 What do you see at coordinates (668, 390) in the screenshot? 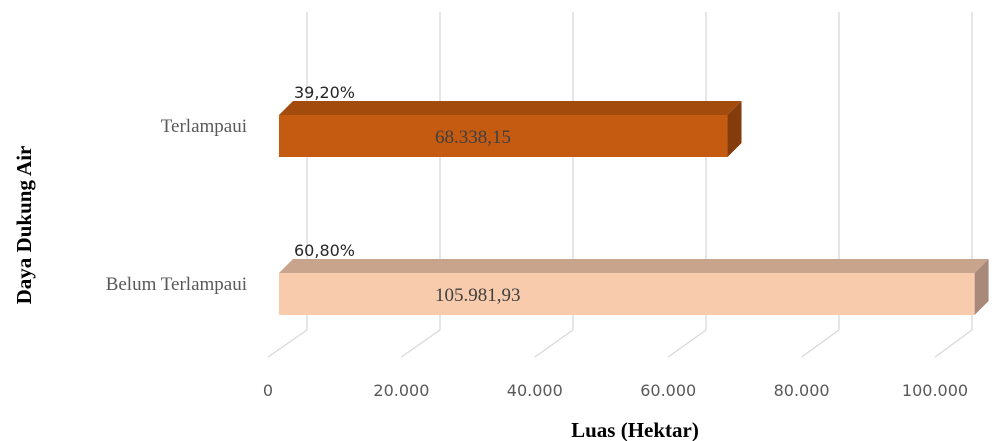
I see `x-tick-label: 60.000` at bounding box center [668, 390].